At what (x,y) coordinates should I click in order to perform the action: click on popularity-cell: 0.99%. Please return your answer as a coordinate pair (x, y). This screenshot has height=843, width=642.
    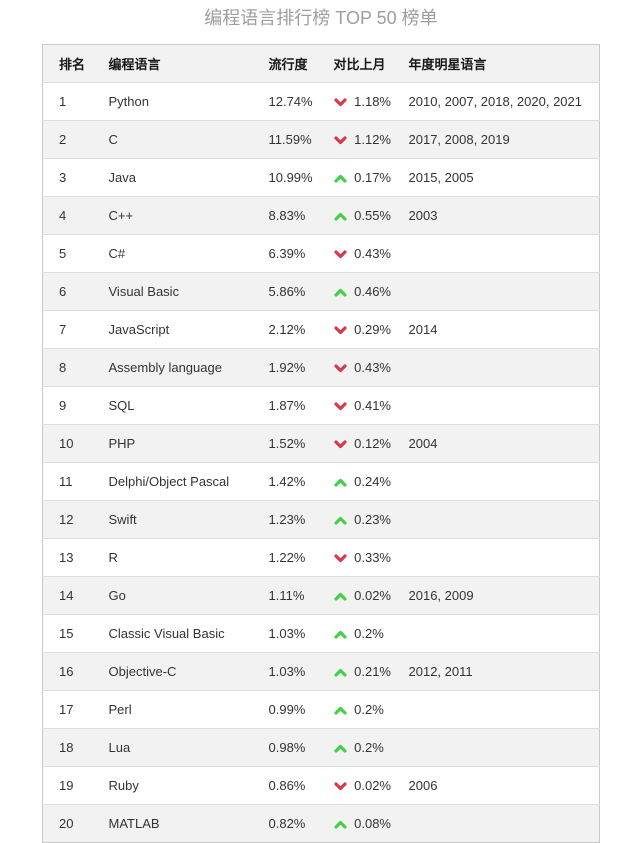
    Looking at the image, I should click on (285, 709).